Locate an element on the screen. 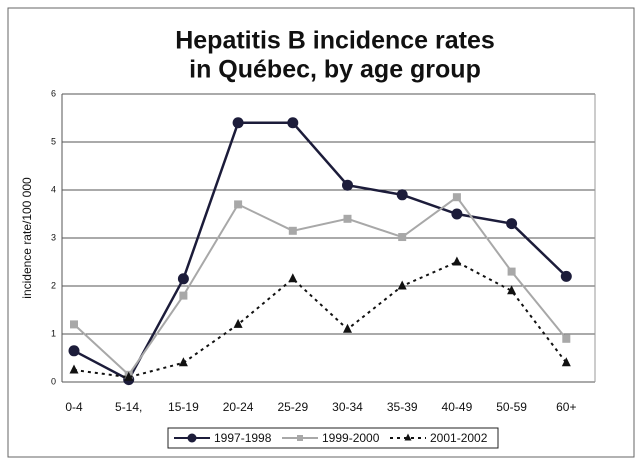 The height and width of the screenshot is (464, 642). legend-box is located at coordinates (333, 438).